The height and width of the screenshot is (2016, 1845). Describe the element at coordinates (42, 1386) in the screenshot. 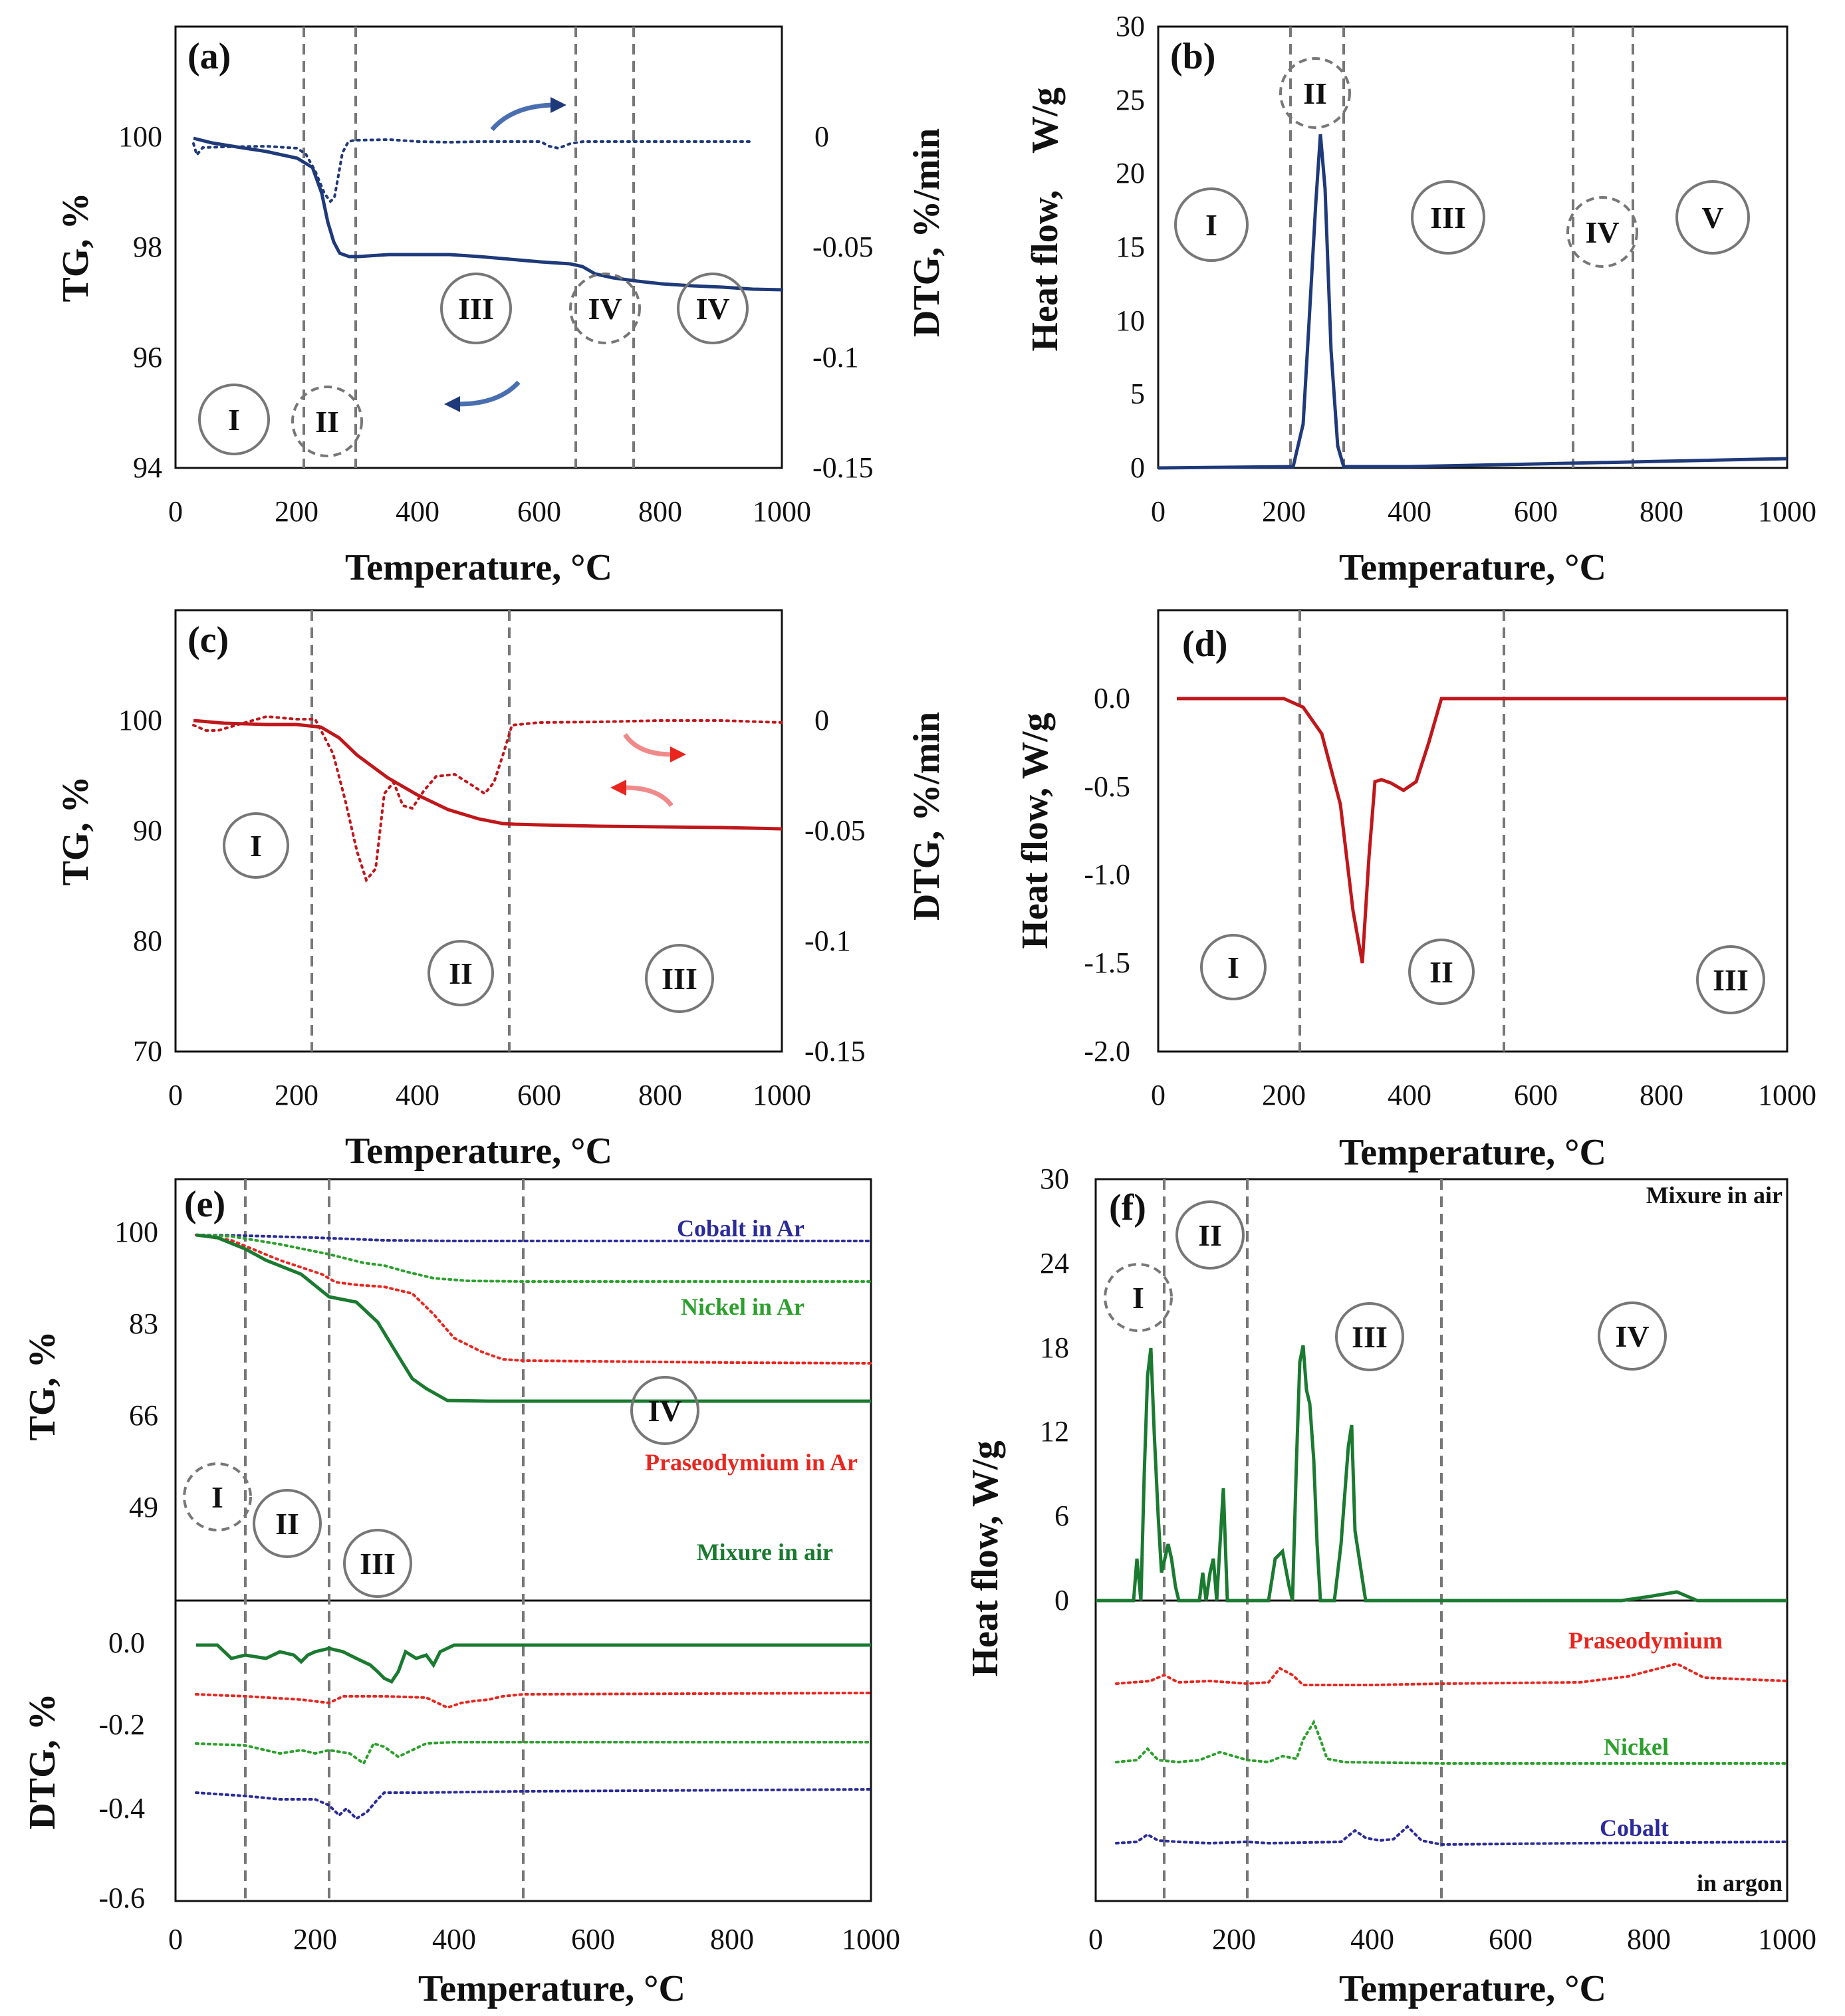

I see `panel-e-ylabel: TG, %` at that location.